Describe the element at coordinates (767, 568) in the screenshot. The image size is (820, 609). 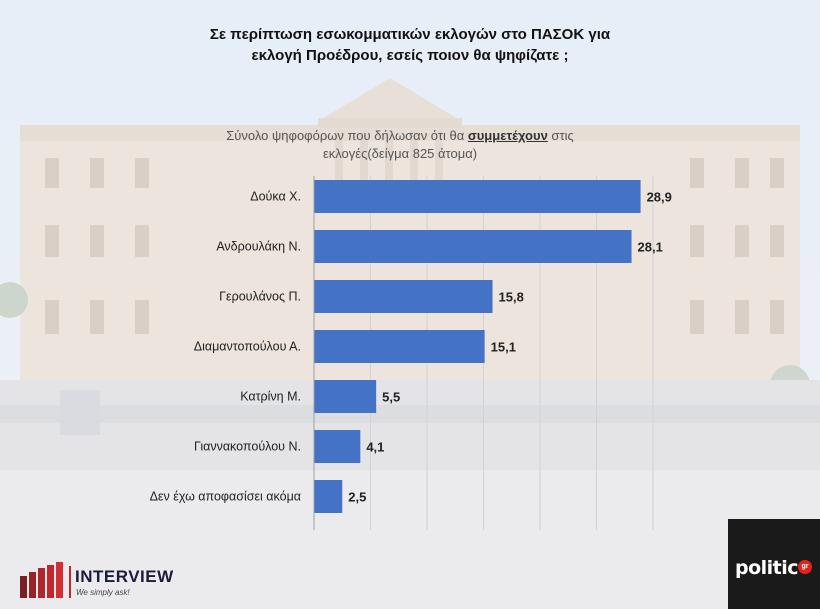
I see `politic-logo-word: politic` at that location.